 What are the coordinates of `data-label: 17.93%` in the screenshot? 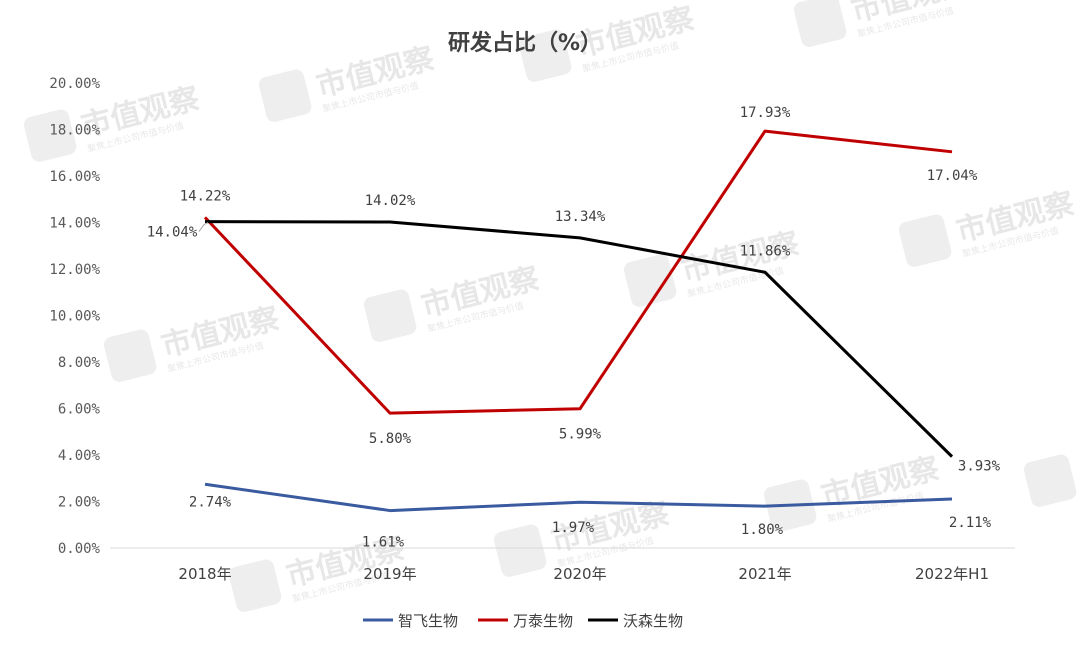 It's located at (765, 113).